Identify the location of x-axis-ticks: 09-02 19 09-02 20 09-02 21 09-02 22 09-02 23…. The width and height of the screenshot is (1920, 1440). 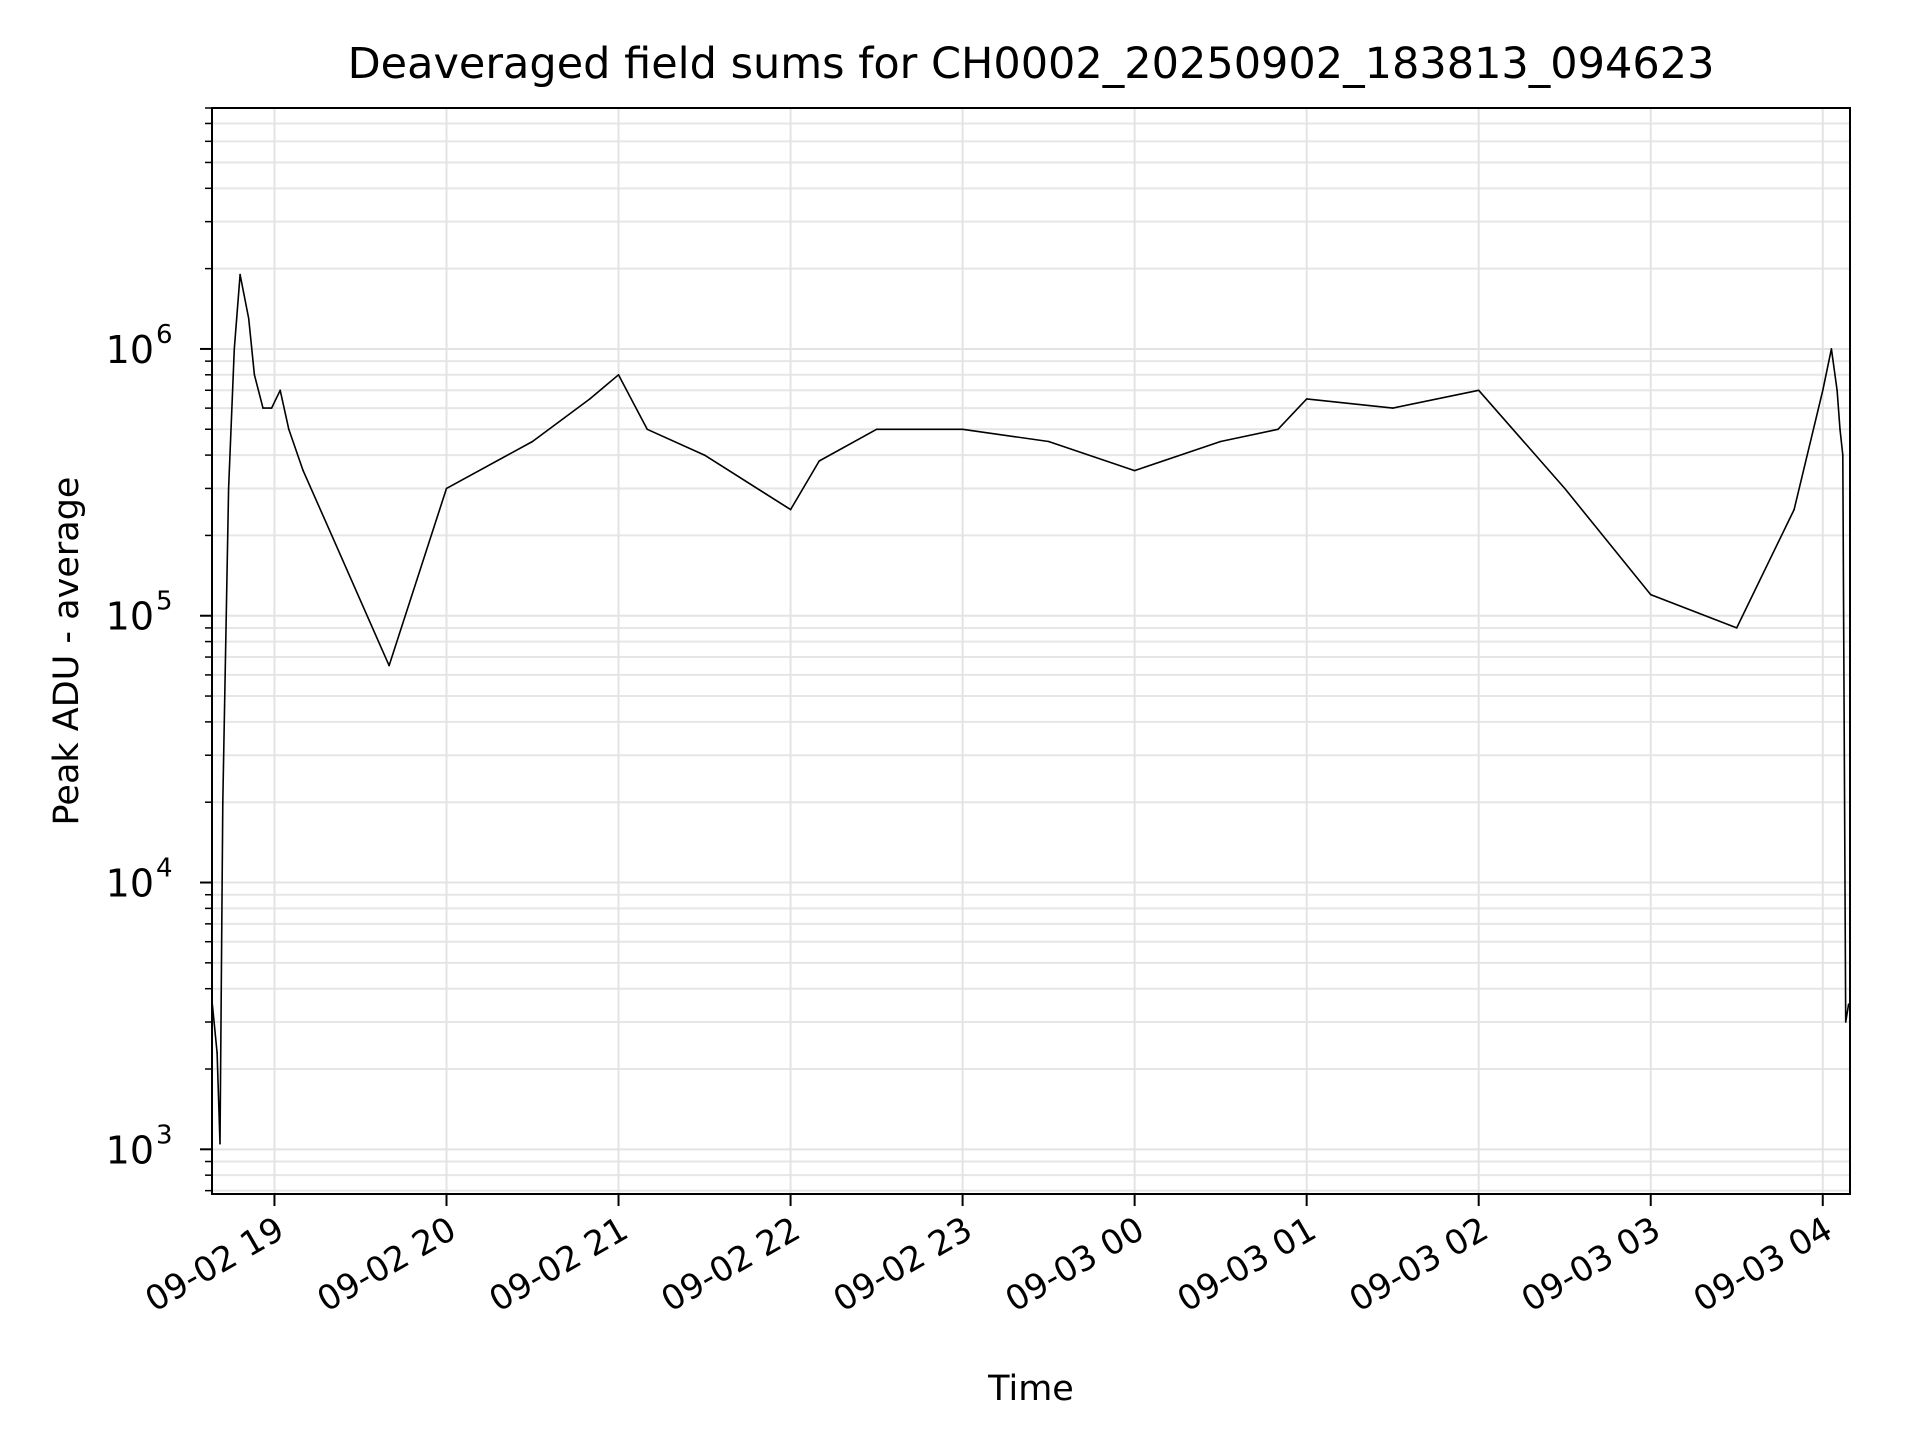
(989, 1257).